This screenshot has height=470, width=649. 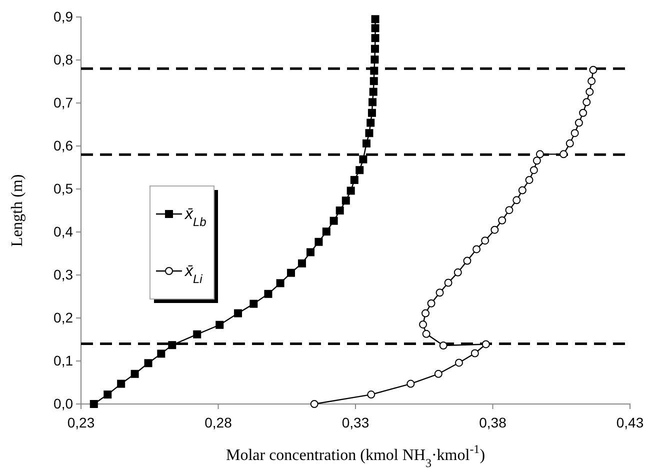 I want to click on y-tick-label: 0,1, so click(x=64, y=360).